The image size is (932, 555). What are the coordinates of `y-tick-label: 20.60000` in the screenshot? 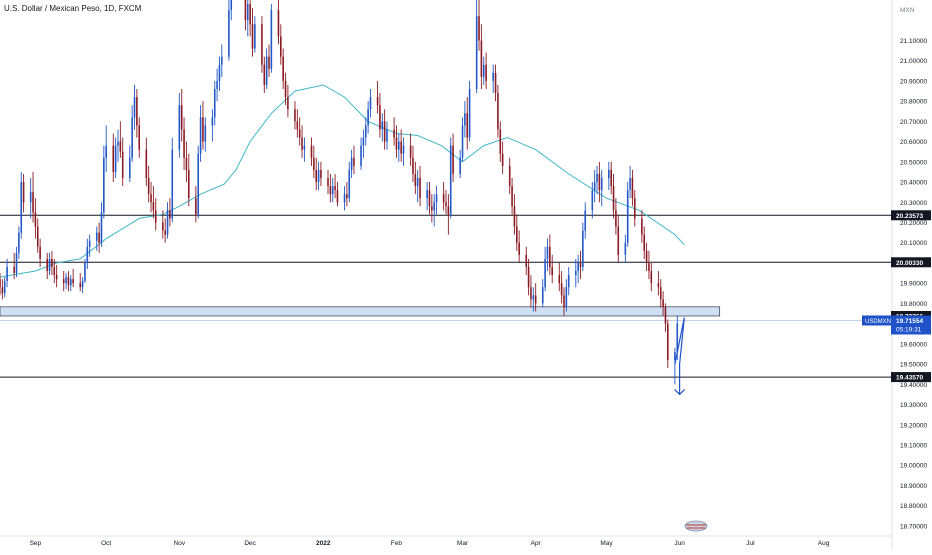 It's located at (913, 142).